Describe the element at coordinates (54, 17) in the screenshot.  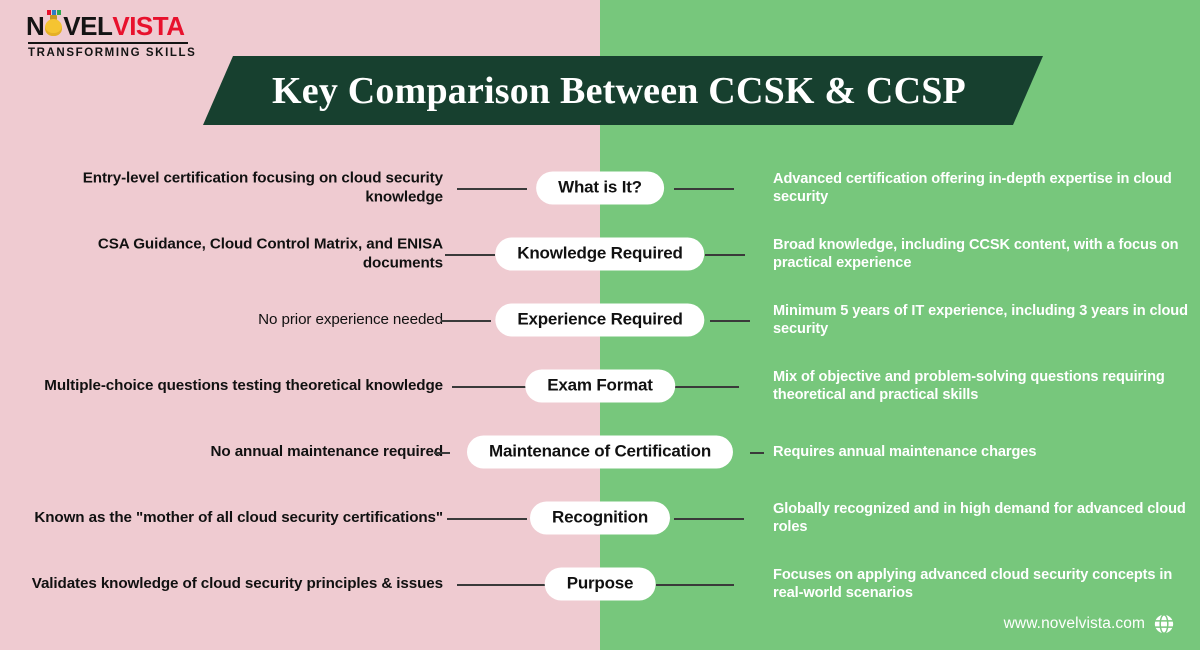
I see `bulb-base` at that location.